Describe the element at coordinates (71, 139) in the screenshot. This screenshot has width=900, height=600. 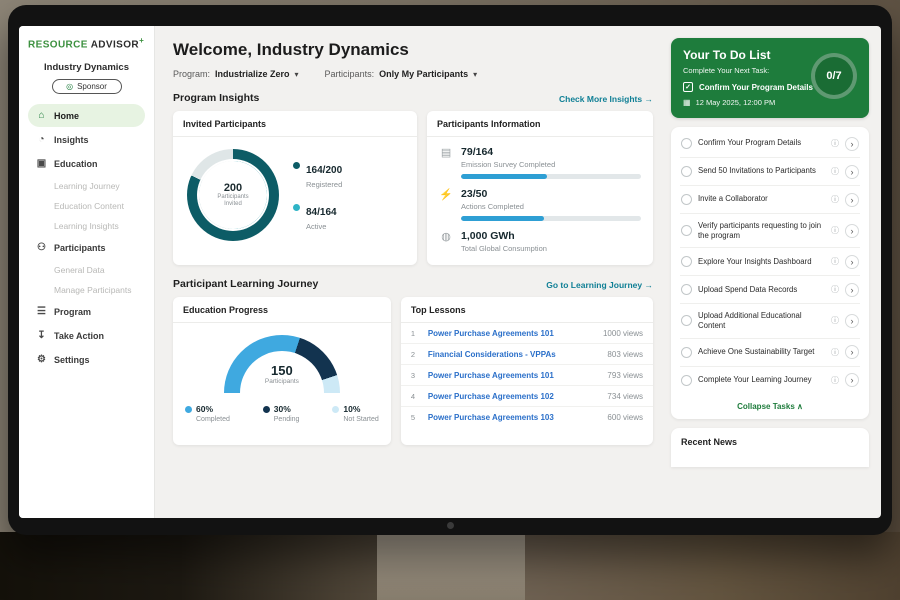
I see `sidebar-item-label: Insights` at that location.